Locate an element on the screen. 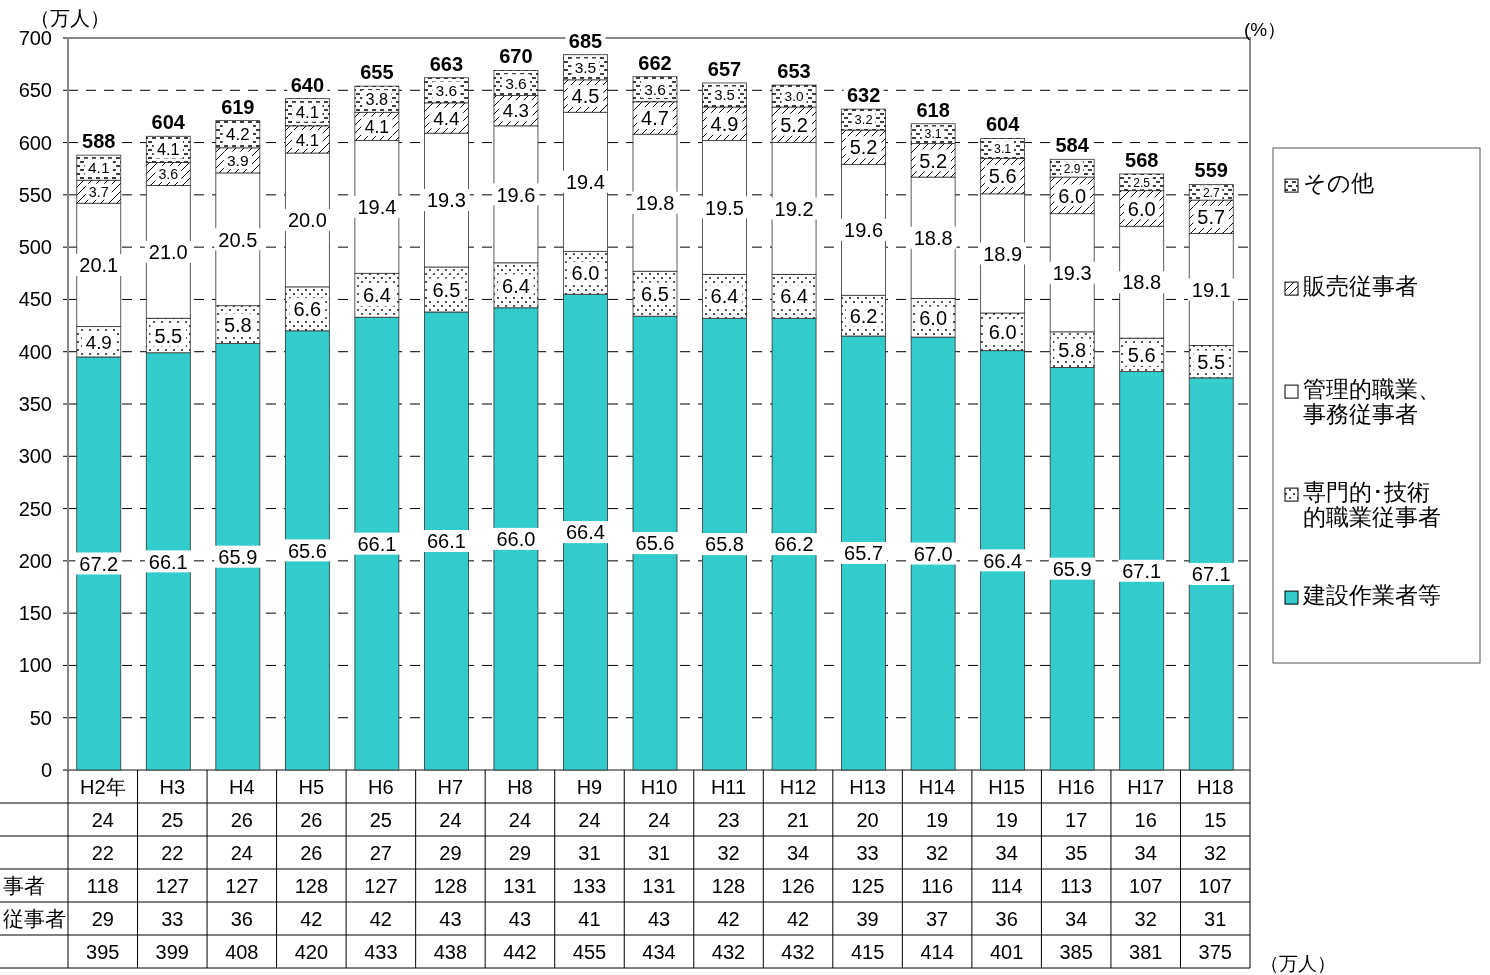 This screenshot has height=975, width=1490. x-tick-label: H6 is located at coordinates (381, 787).